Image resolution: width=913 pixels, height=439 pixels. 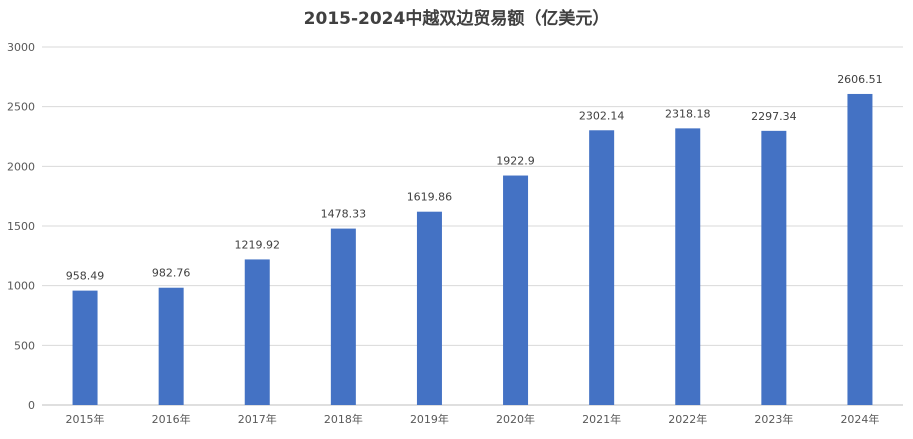 I want to click on x-tick-label: 2017年, so click(x=257, y=419).